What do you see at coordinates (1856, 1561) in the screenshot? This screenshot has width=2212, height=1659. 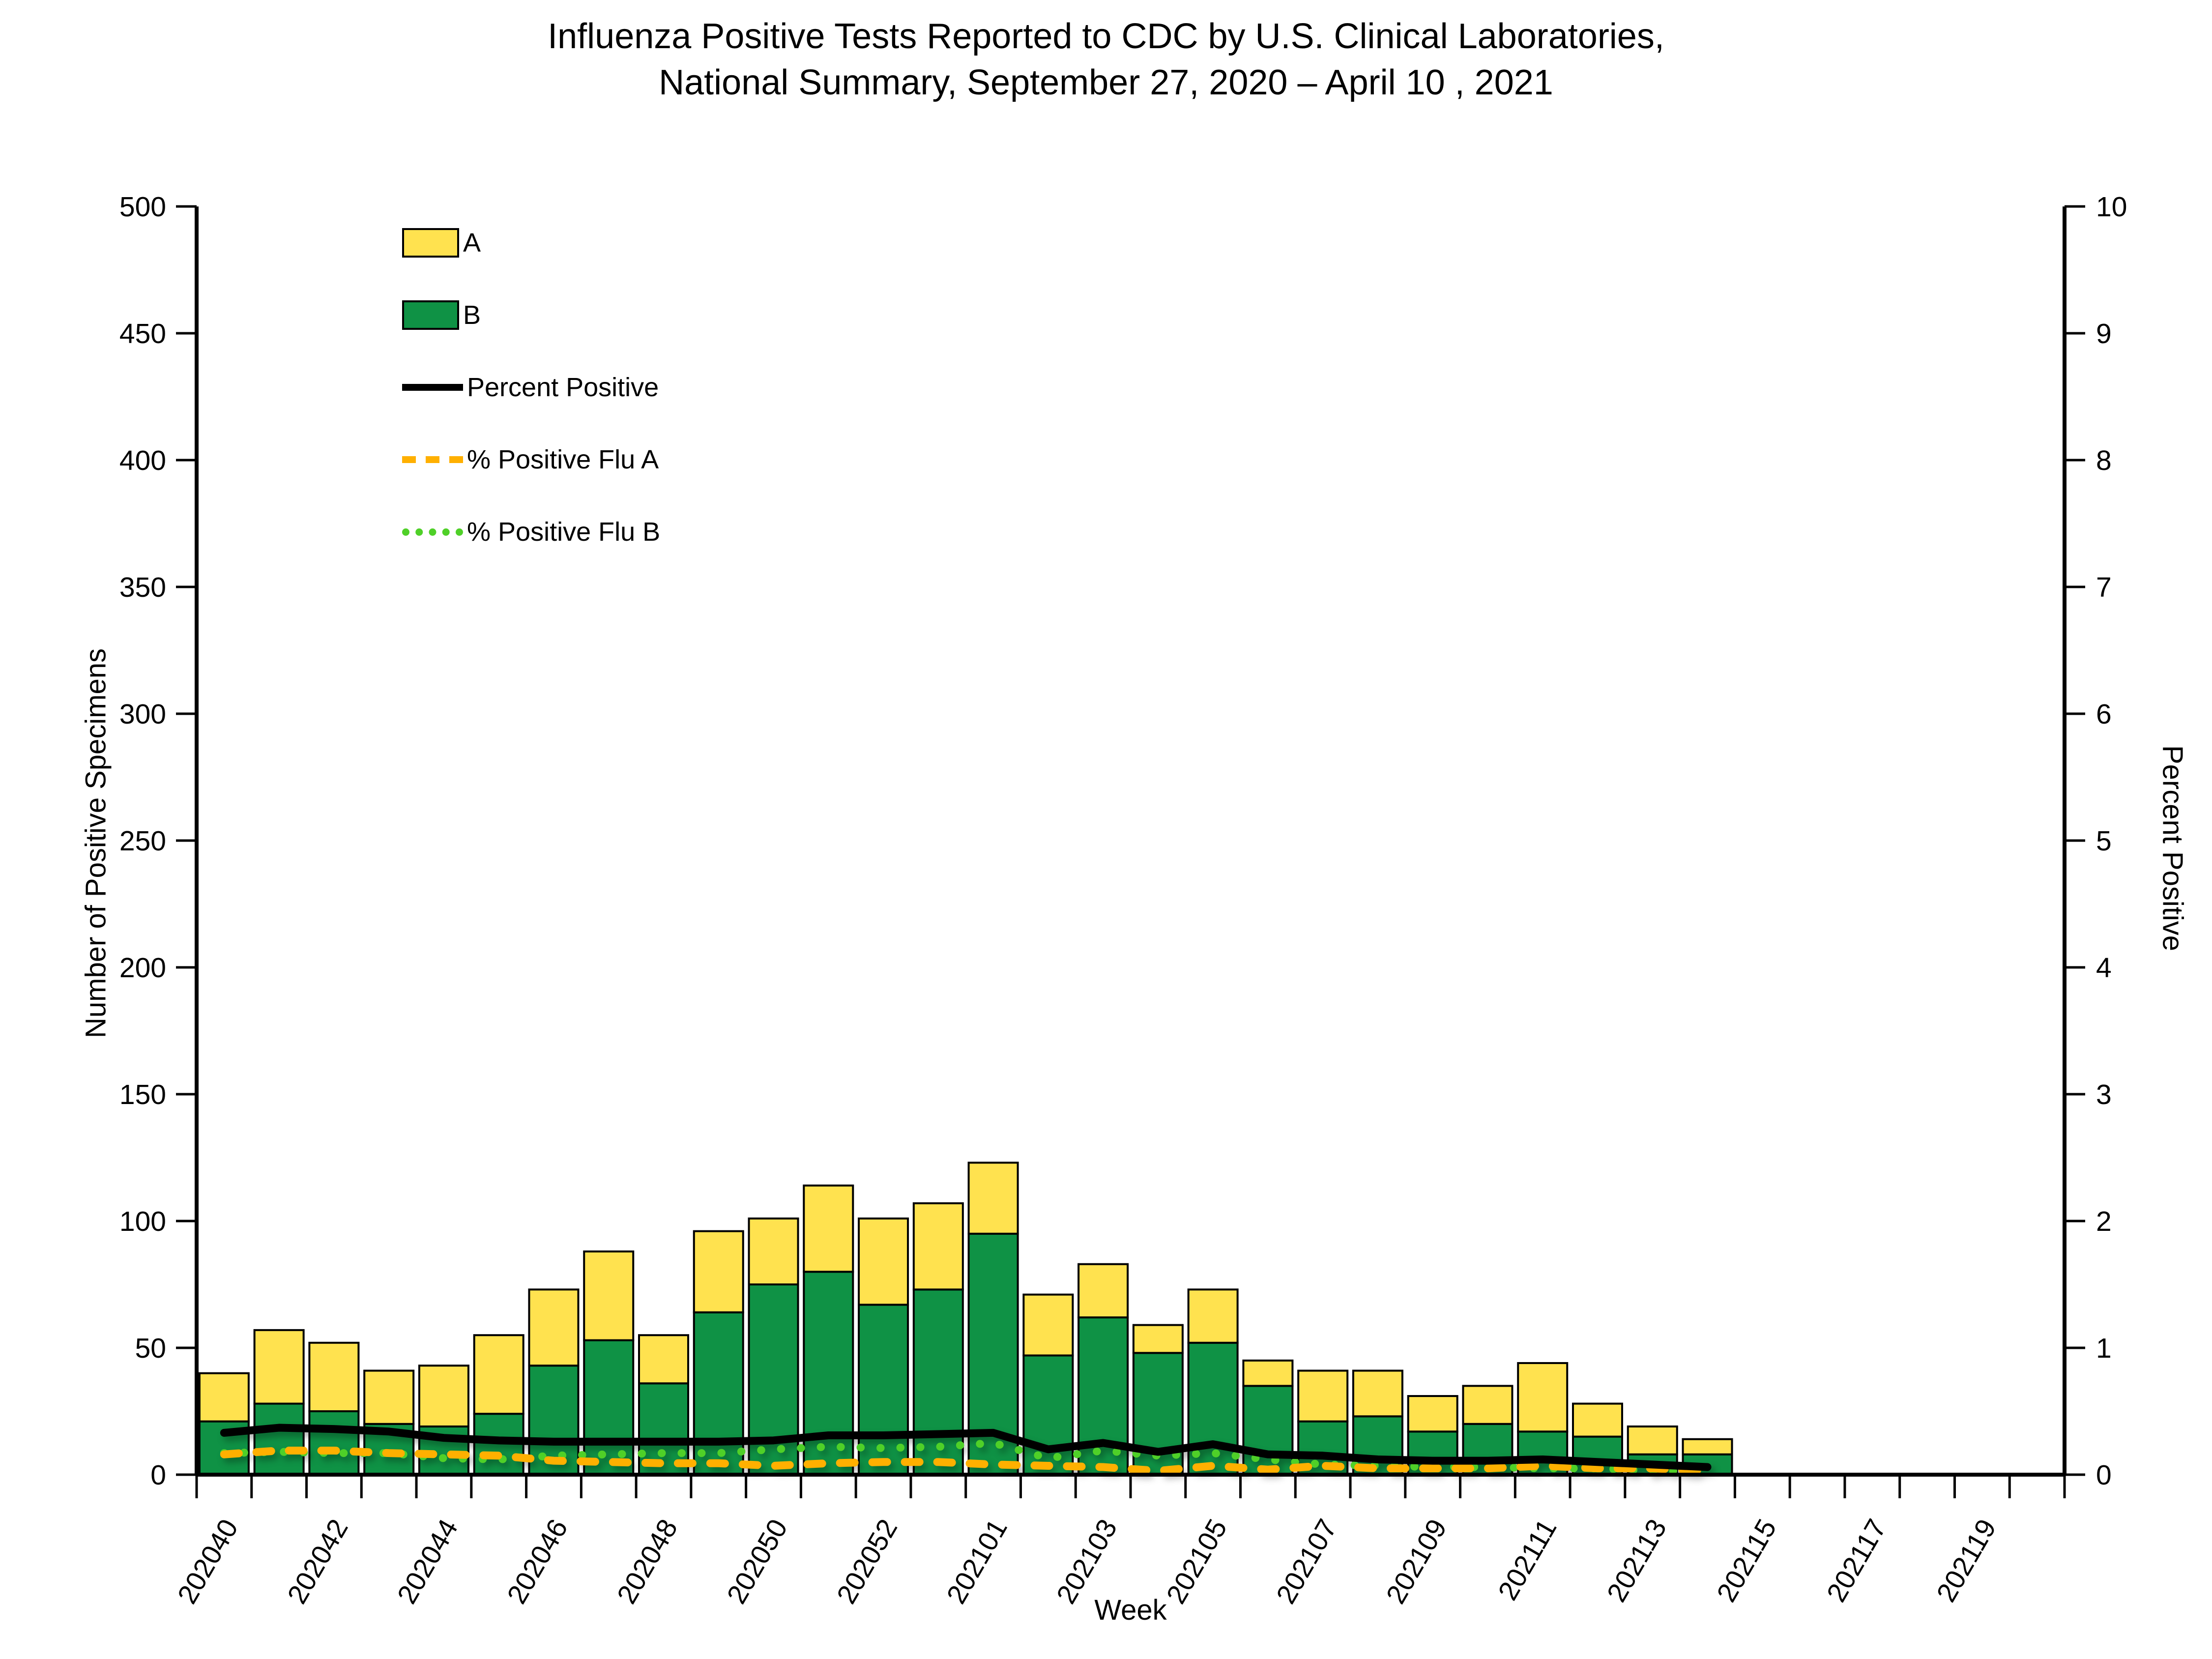 I see `x-label-202117: 202117` at bounding box center [1856, 1561].